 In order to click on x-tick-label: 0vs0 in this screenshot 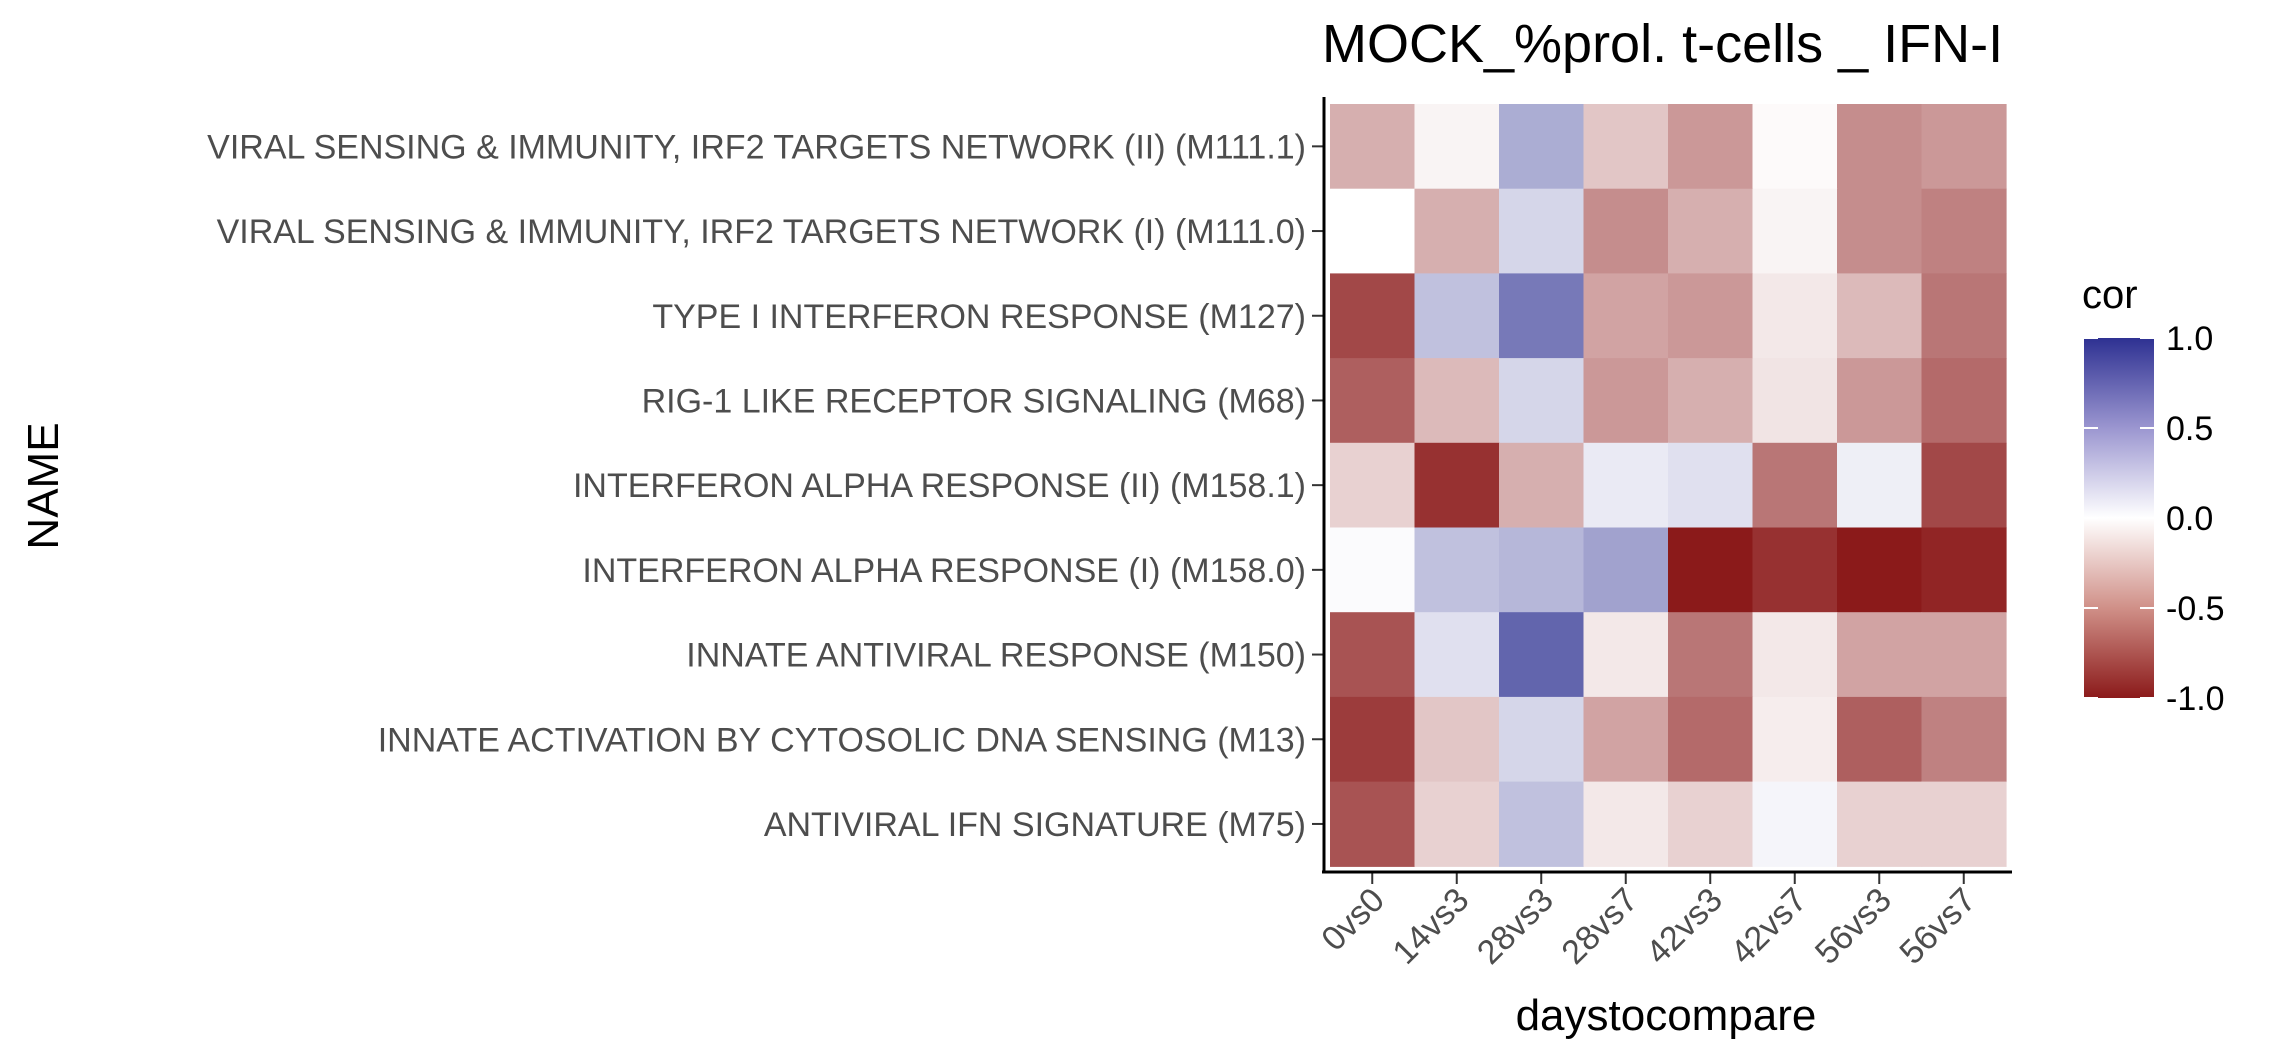, I will do `click(1353, 920)`.